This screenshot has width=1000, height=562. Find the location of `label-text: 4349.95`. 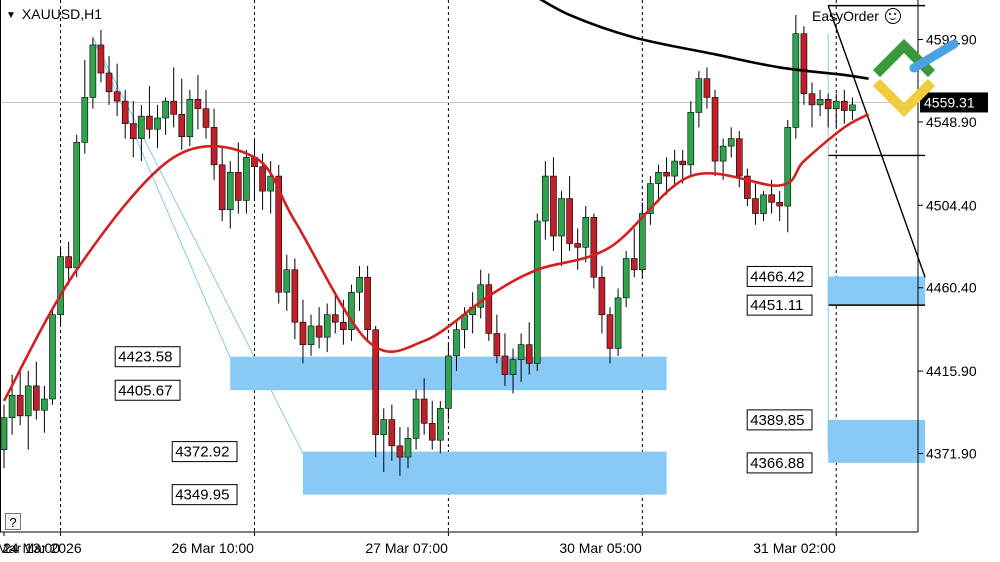

label-text: 4349.95 is located at coordinates (202, 495).